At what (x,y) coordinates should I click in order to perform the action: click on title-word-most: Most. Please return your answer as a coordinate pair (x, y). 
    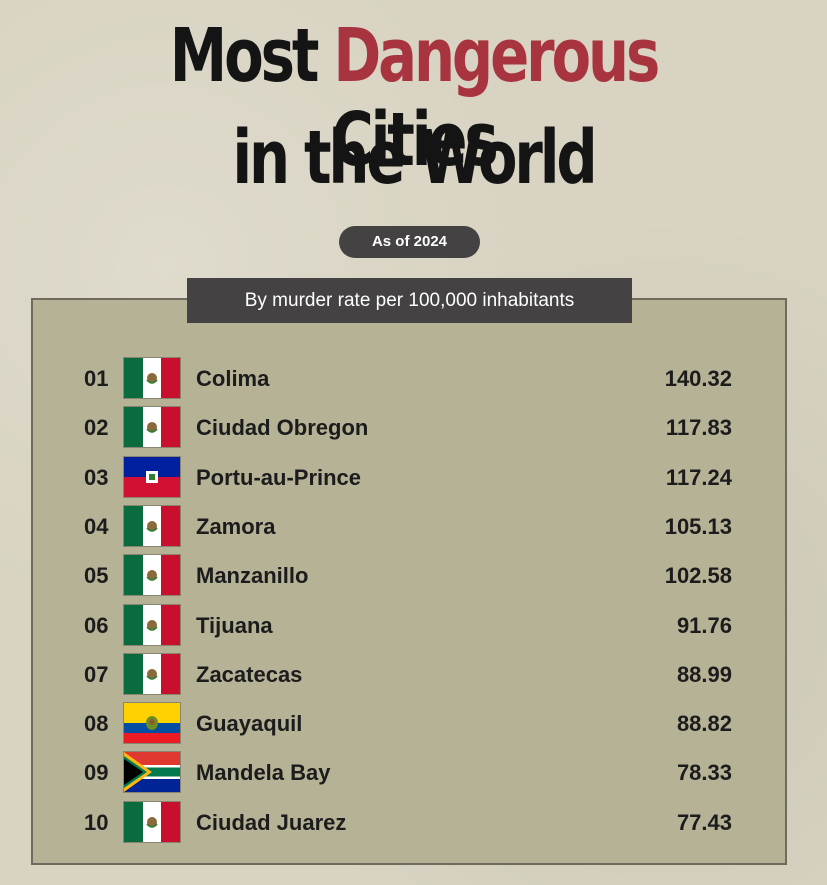
    Looking at the image, I should click on (244, 56).